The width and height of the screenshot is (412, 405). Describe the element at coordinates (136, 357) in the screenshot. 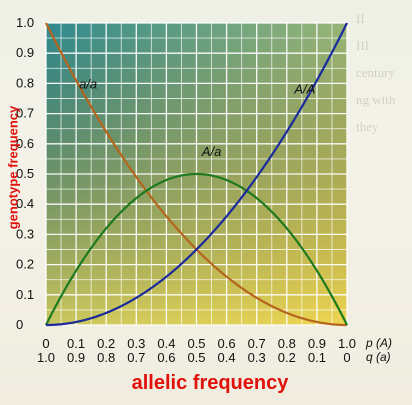

I see `x-tick-label-q: 0.7` at that location.